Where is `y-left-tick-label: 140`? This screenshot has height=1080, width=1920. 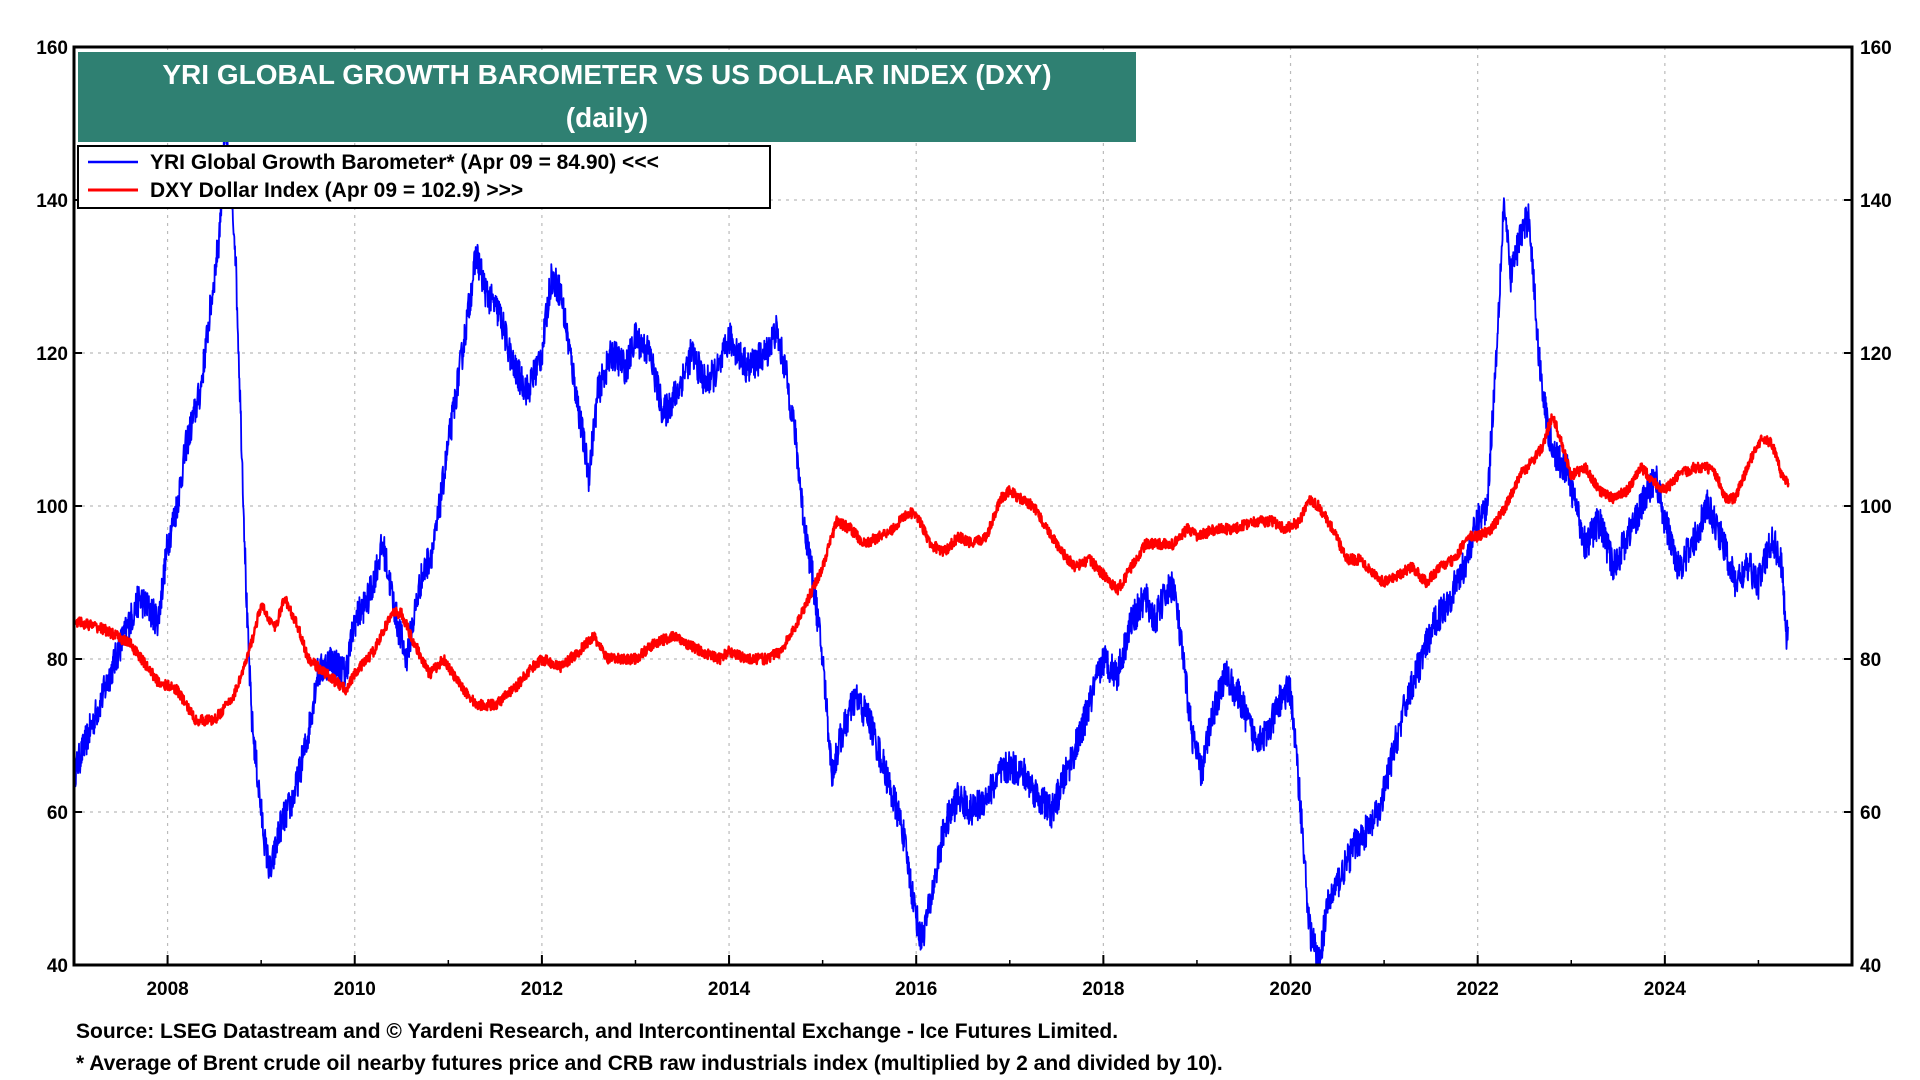 y-left-tick-label: 140 is located at coordinates (52, 201).